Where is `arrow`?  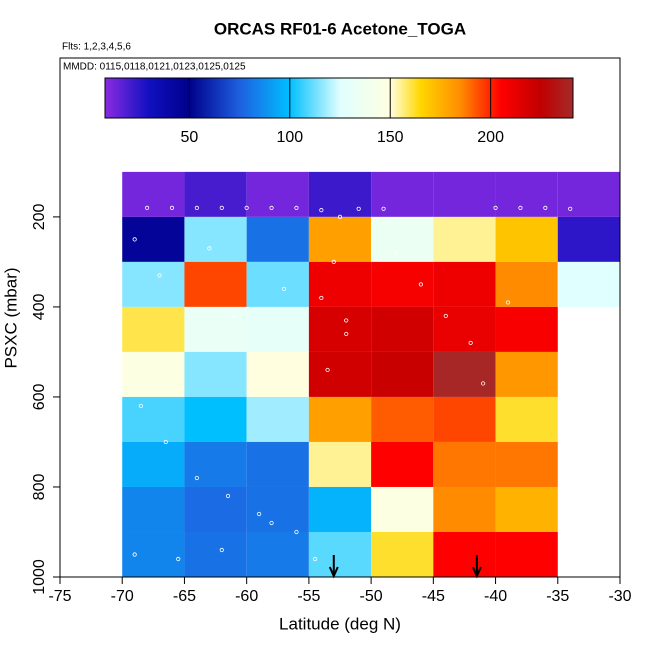
arrow is located at coordinates (476, 567).